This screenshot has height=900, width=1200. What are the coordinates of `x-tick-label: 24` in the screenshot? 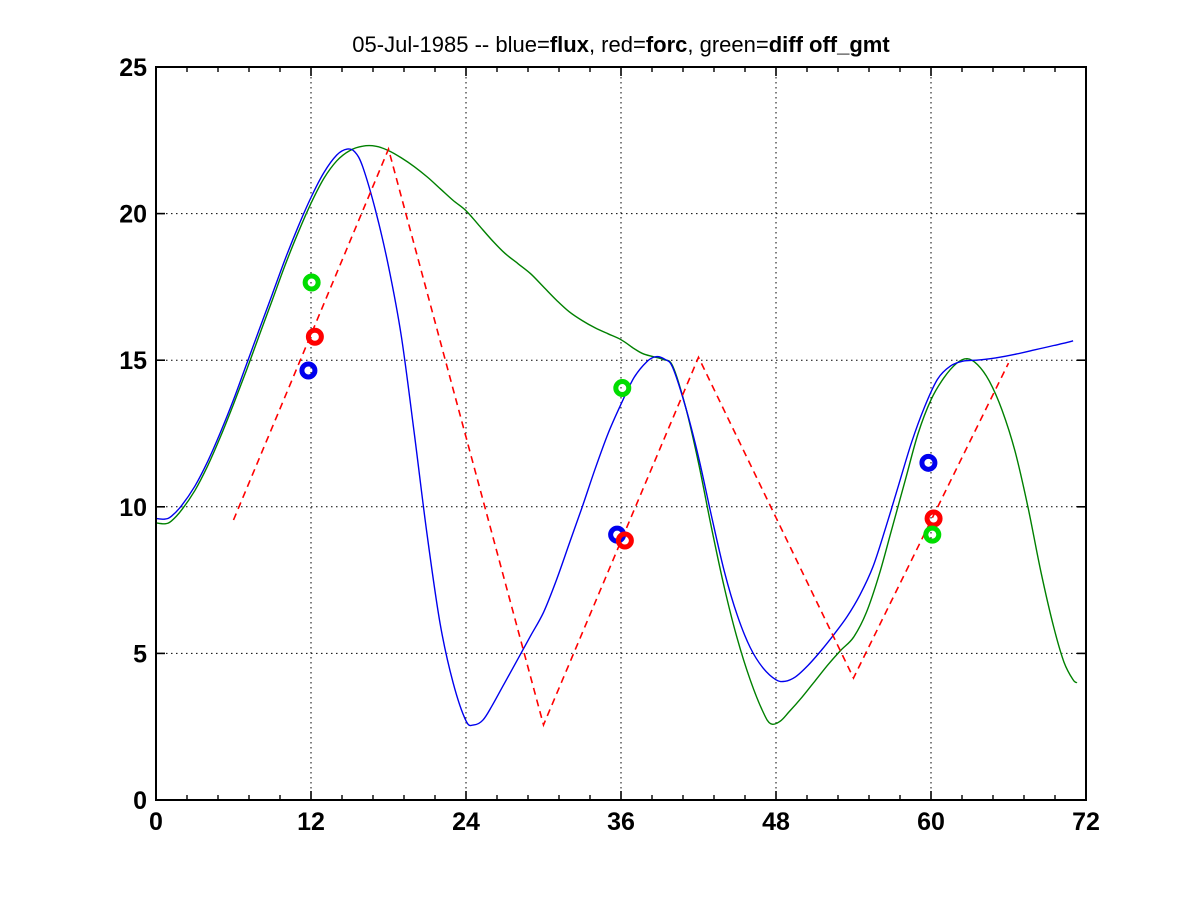 It's located at (466, 822).